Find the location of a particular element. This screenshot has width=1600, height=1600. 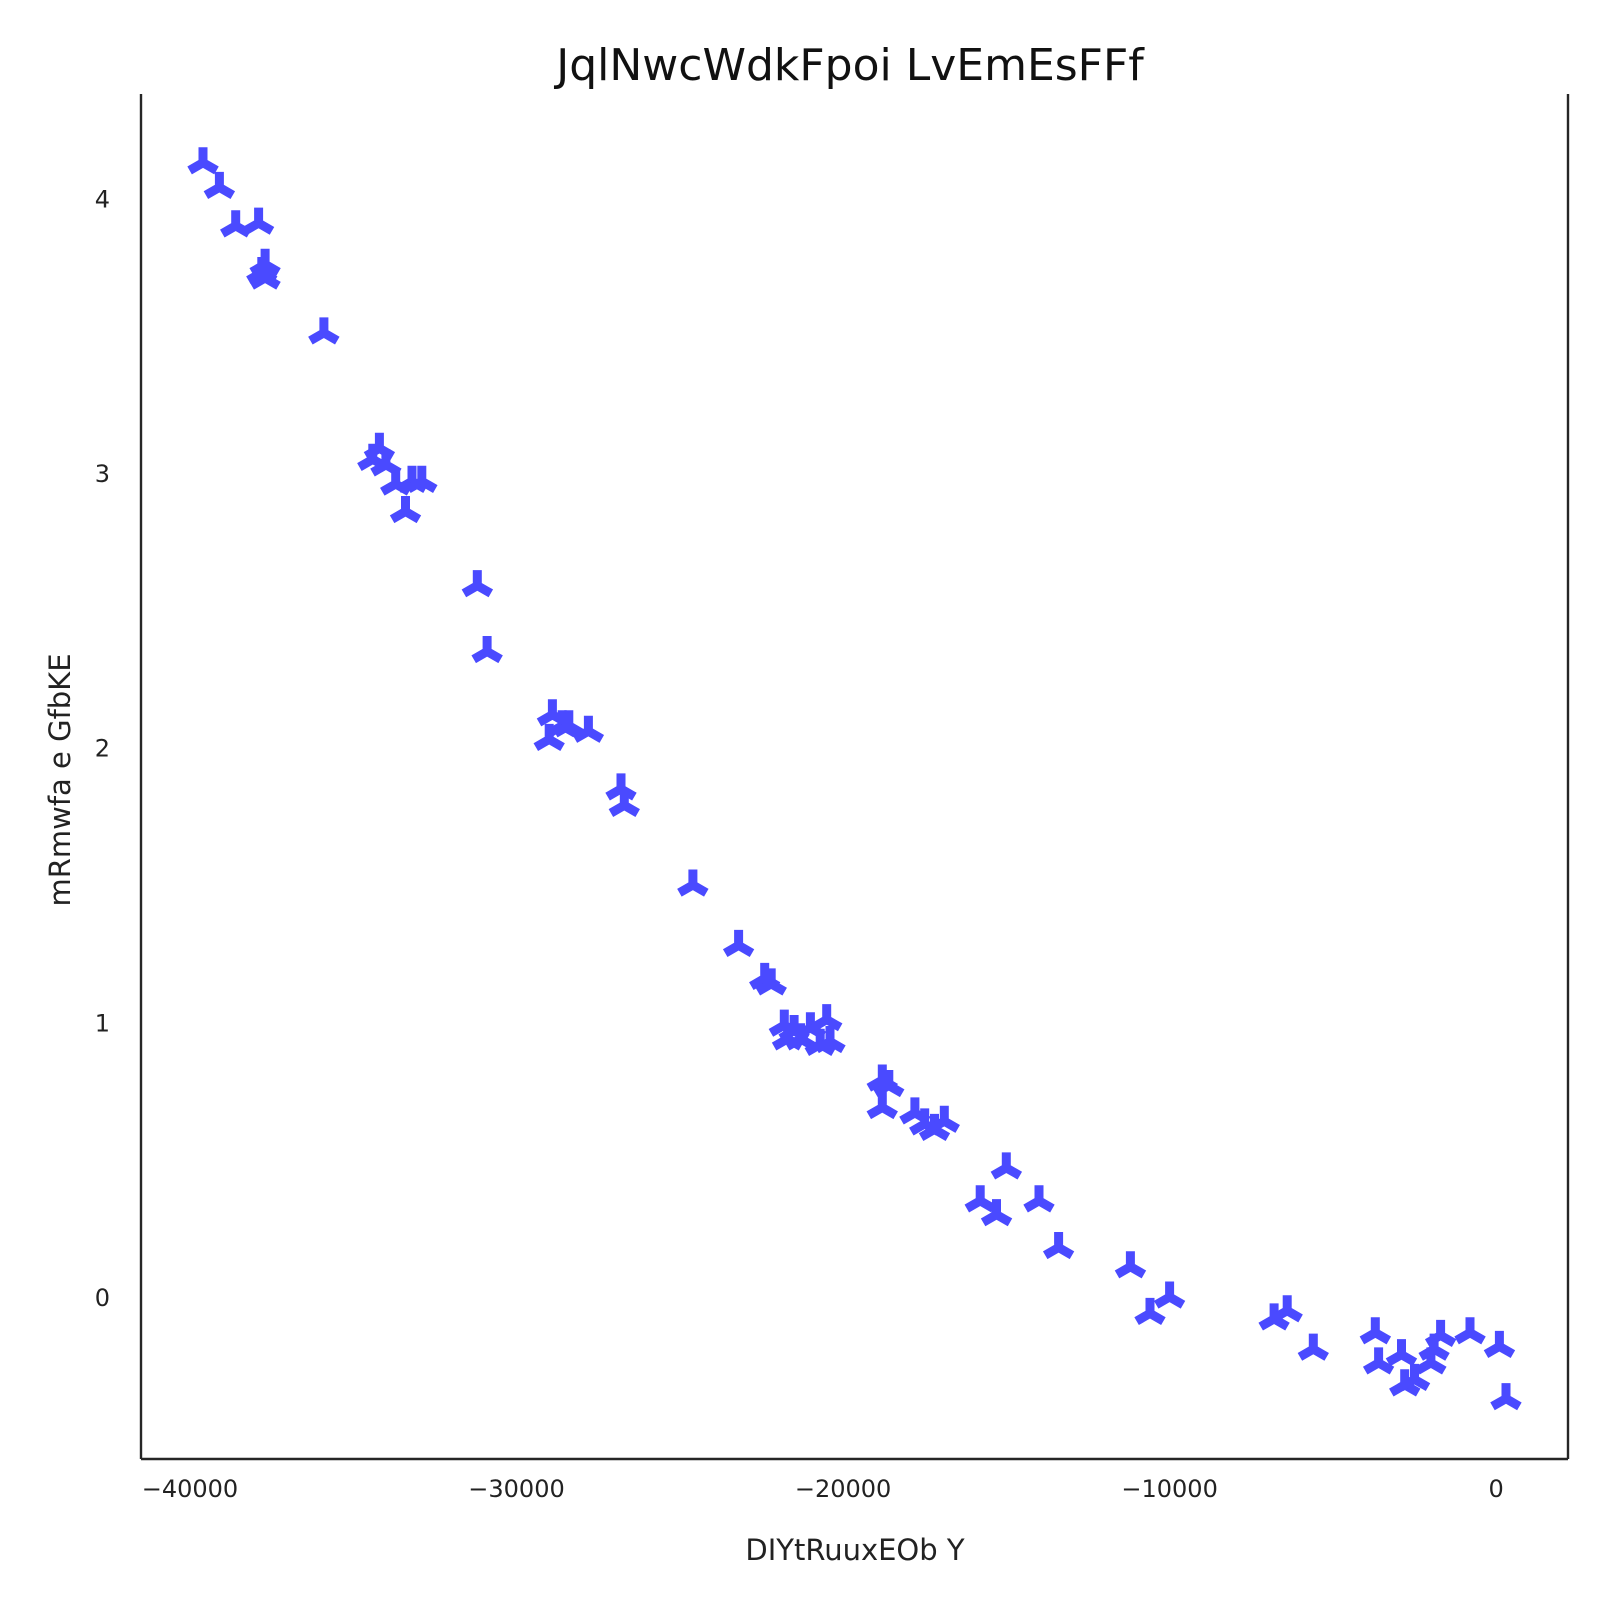

x-tick-label: −10000 is located at coordinates (1169, 1489).